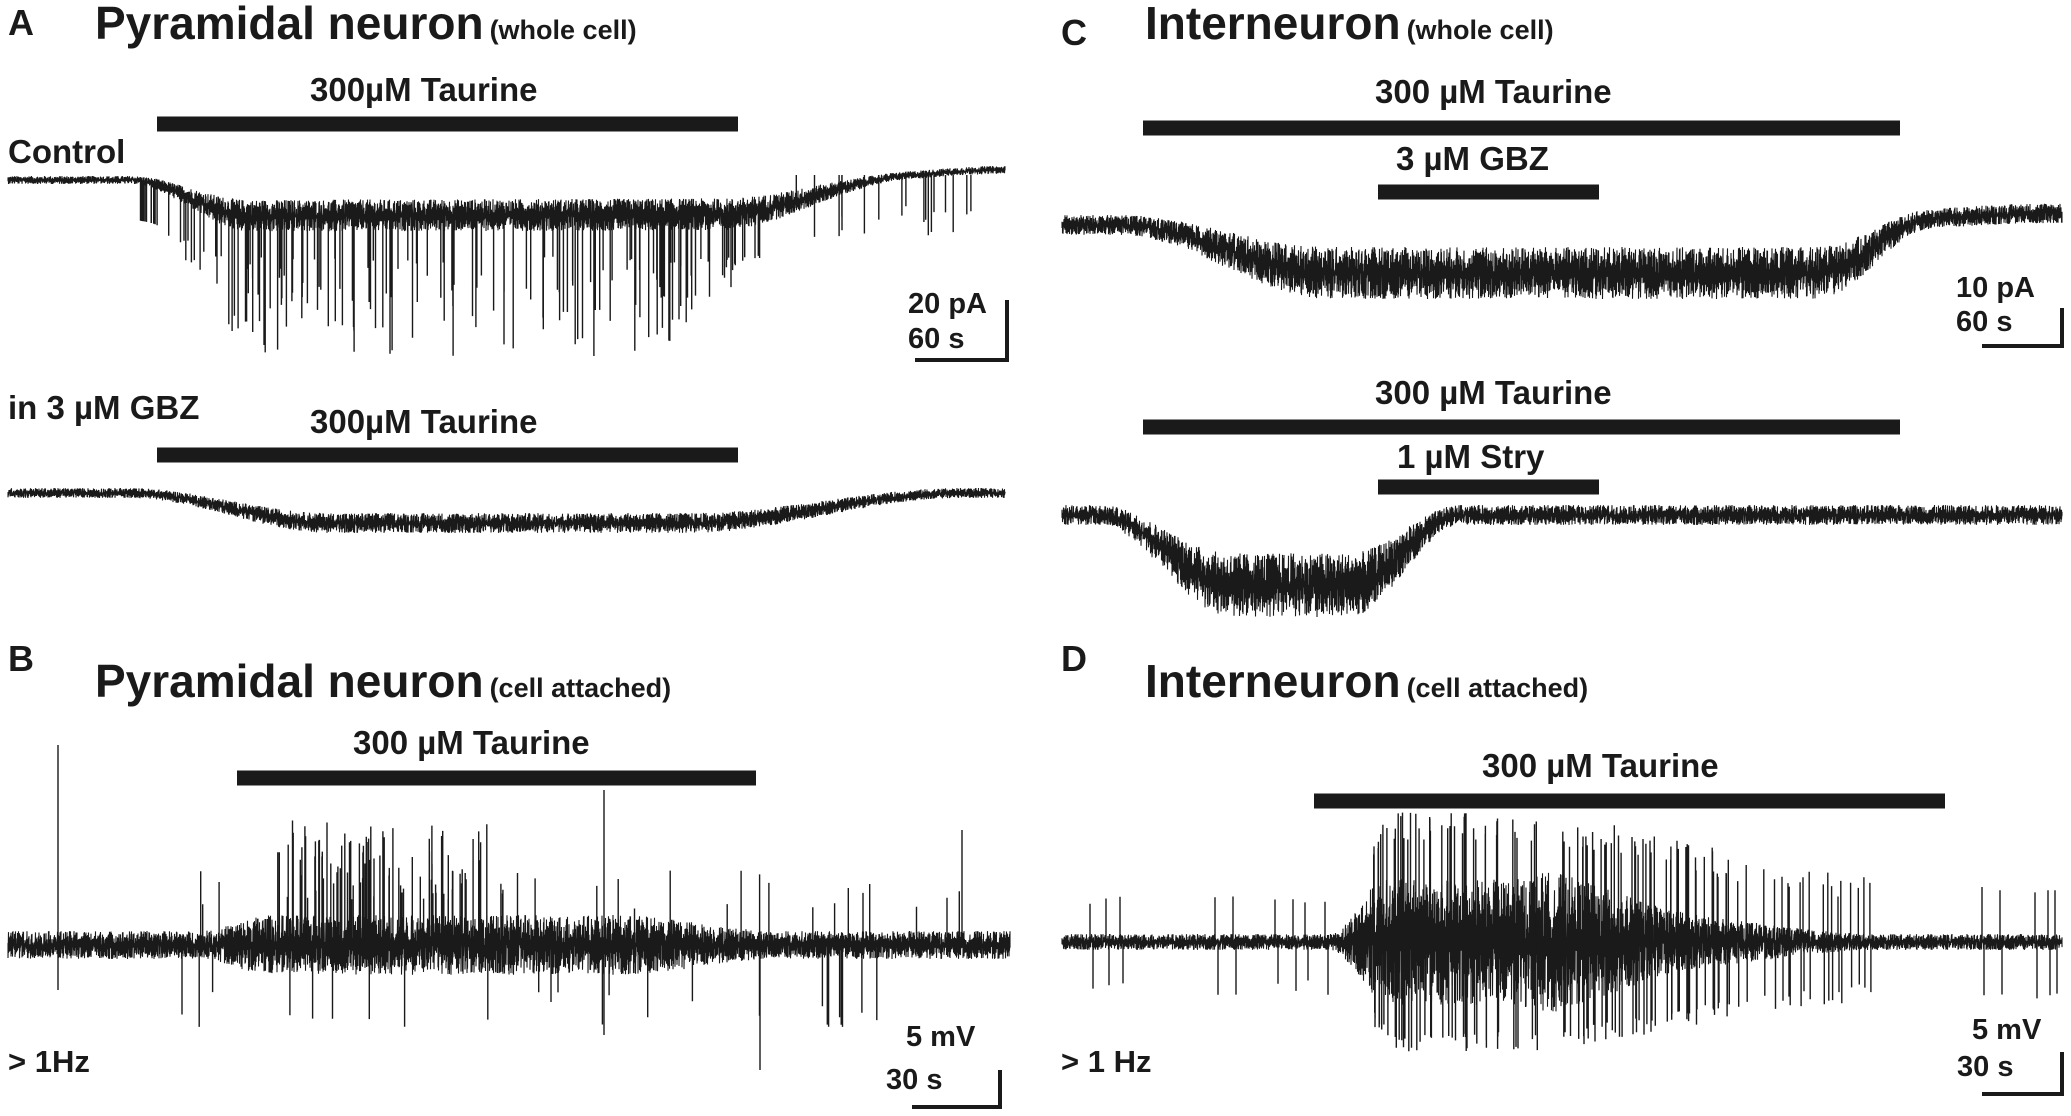  What do you see at coordinates (510, 907) in the screenshot?
I see `panel-b-trace-events` at bounding box center [510, 907].